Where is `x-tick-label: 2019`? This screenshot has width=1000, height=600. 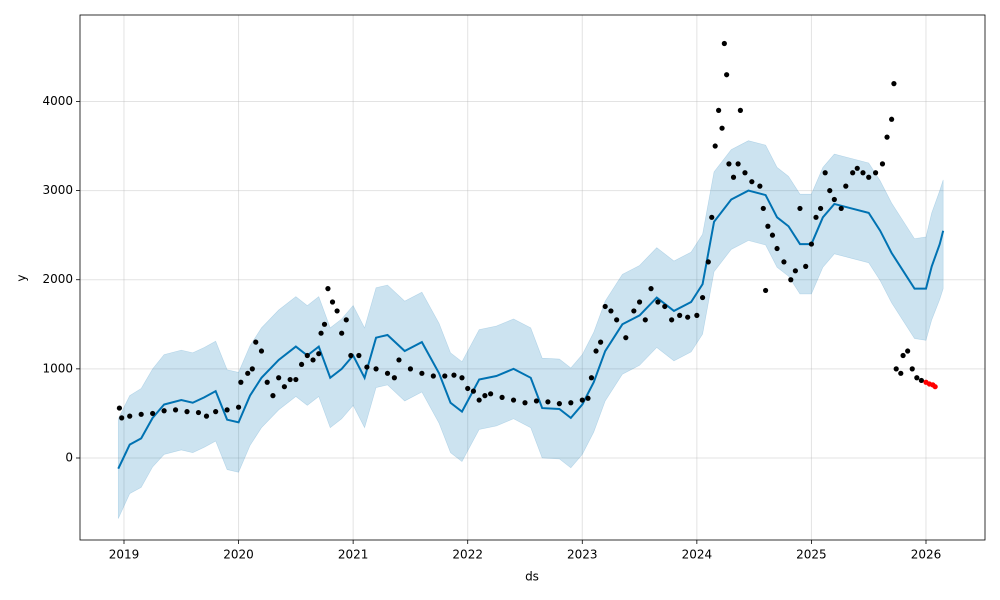
x-tick-label: 2019 is located at coordinates (124, 555).